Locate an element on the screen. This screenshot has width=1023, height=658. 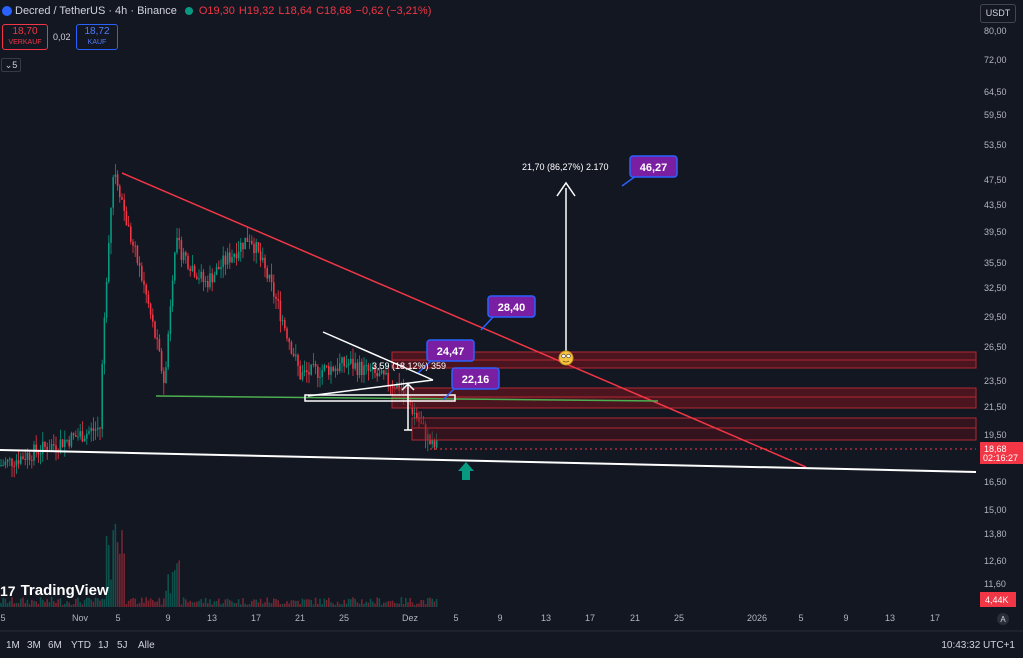
timeframe-1m: 1M is located at coordinates (13, 645).